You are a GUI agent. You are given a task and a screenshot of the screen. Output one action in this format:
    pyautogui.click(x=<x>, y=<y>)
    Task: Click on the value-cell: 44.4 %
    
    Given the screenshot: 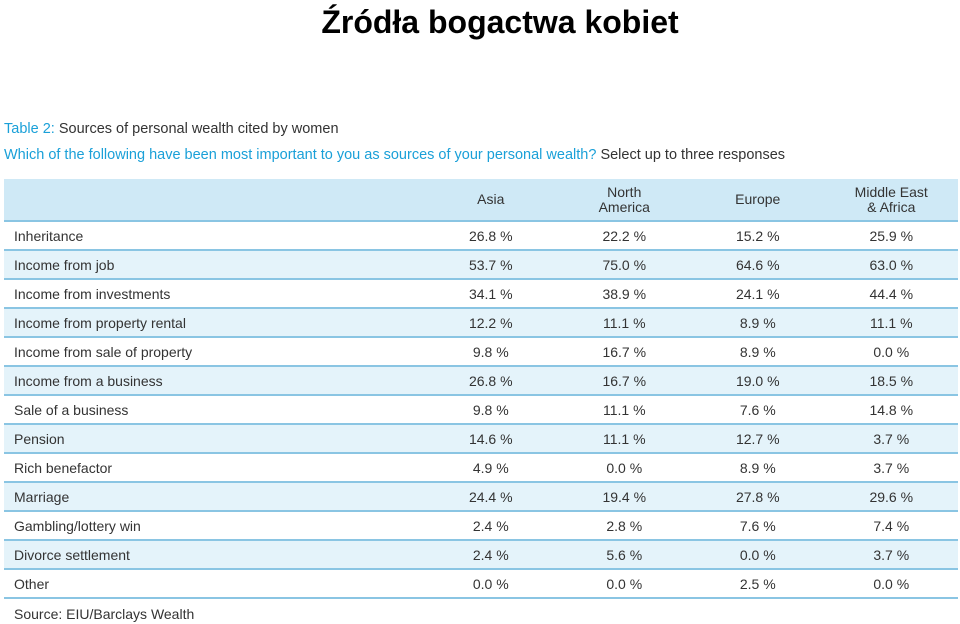 What is the action you would take?
    pyautogui.click(x=891, y=294)
    